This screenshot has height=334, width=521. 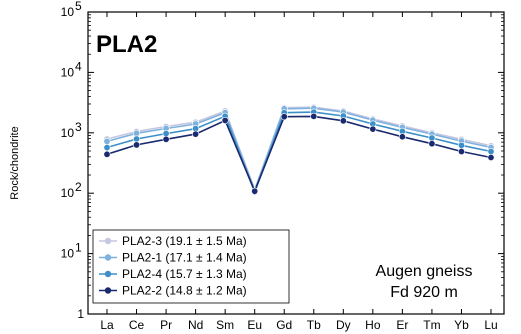 What do you see at coordinates (343, 325) in the screenshot?
I see `x-tick-label: Dy` at bounding box center [343, 325].